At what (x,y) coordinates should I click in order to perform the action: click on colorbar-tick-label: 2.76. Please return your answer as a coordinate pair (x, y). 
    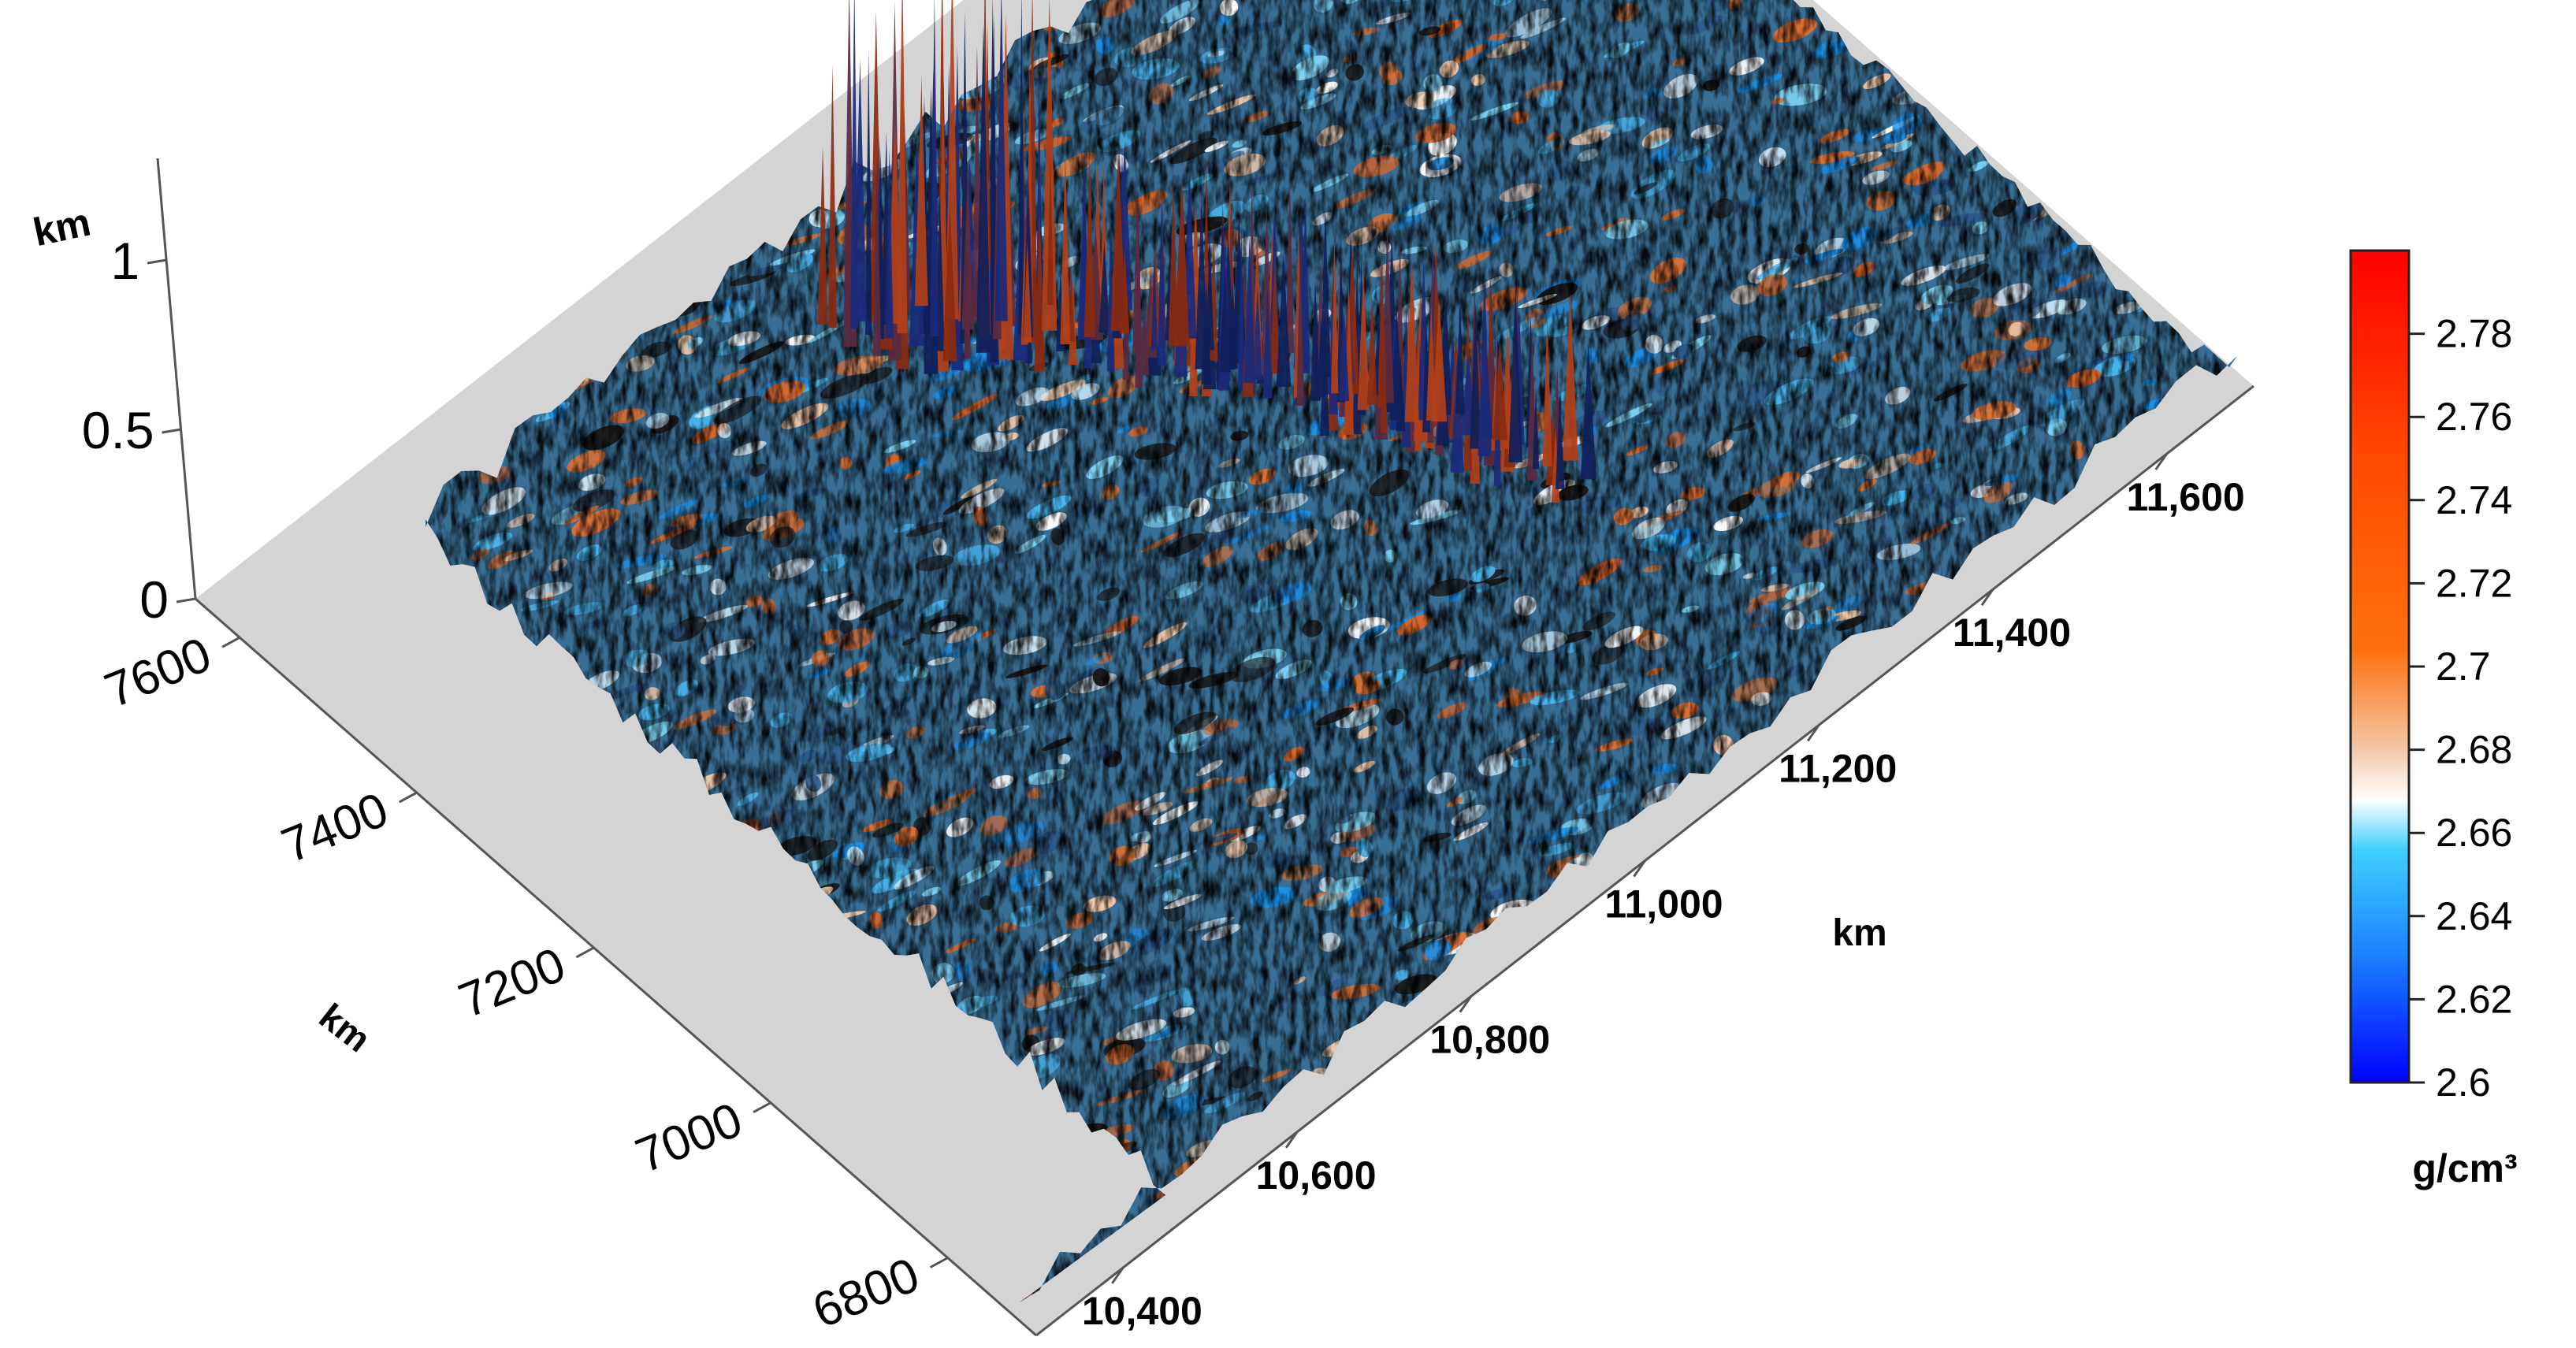
    Looking at the image, I should click on (2474, 417).